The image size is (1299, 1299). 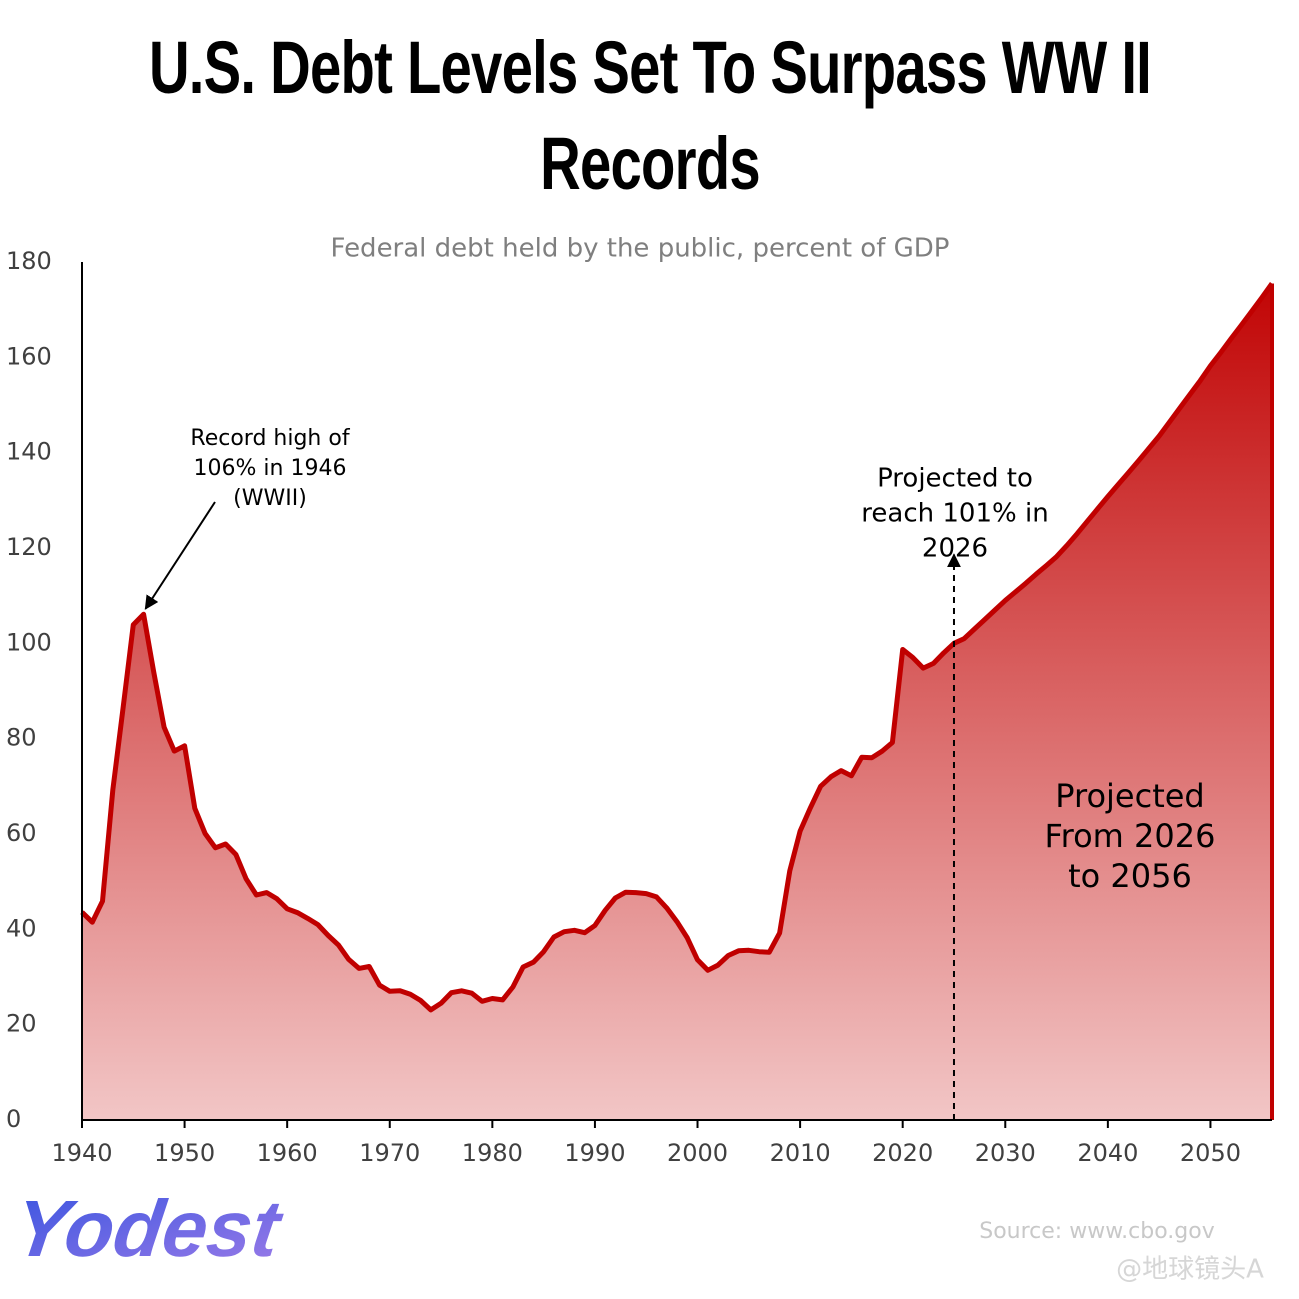 What do you see at coordinates (29, 642) in the screenshot?
I see `y-tick-label: 100` at bounding box center [29, 642].